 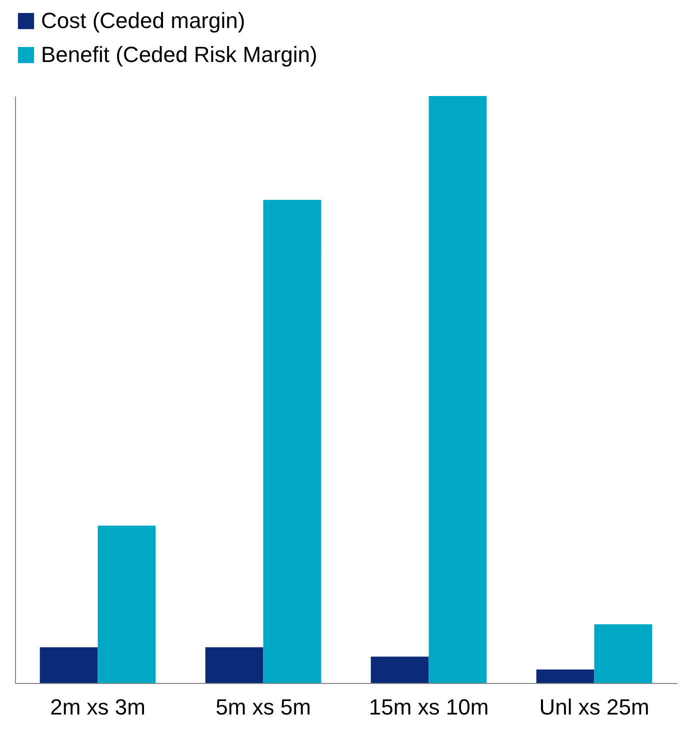 What do you see at coordinates (428, 707) in the screenshot?
I see `x-tick-label: 15m xs 10m` at bounding box center [428, 707].